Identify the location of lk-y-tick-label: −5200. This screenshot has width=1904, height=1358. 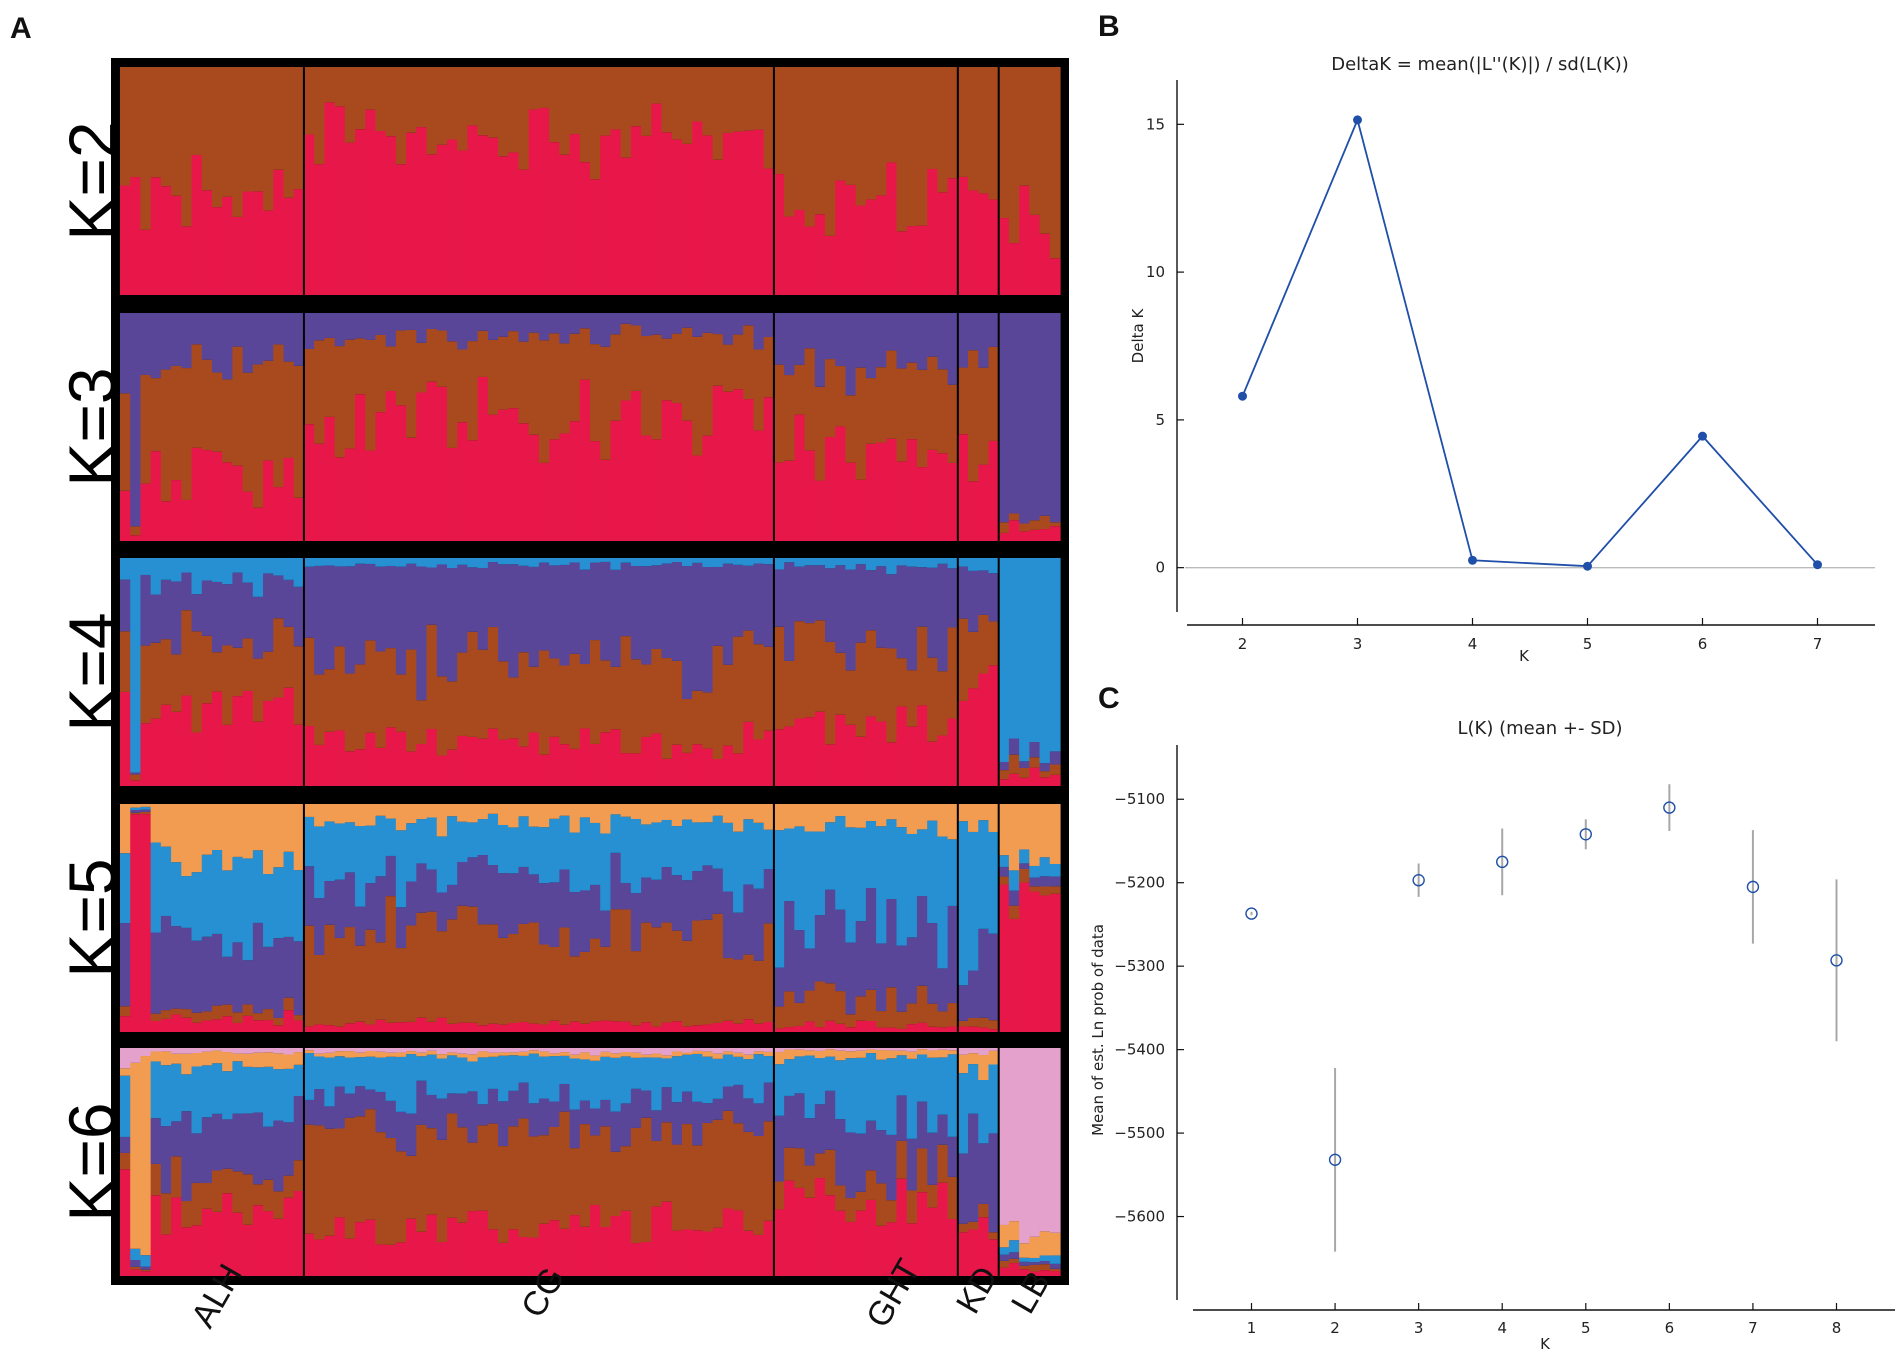
(1139, 883).